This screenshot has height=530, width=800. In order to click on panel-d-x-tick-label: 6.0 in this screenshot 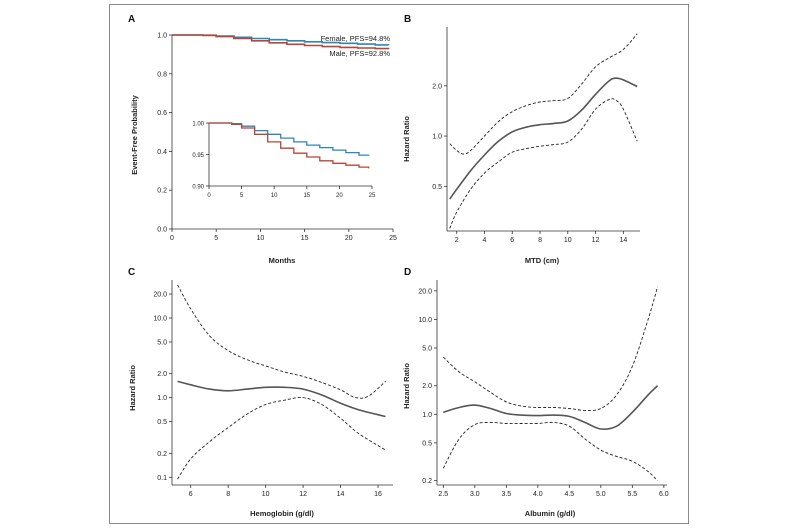, I will do `click(664, 494)`.